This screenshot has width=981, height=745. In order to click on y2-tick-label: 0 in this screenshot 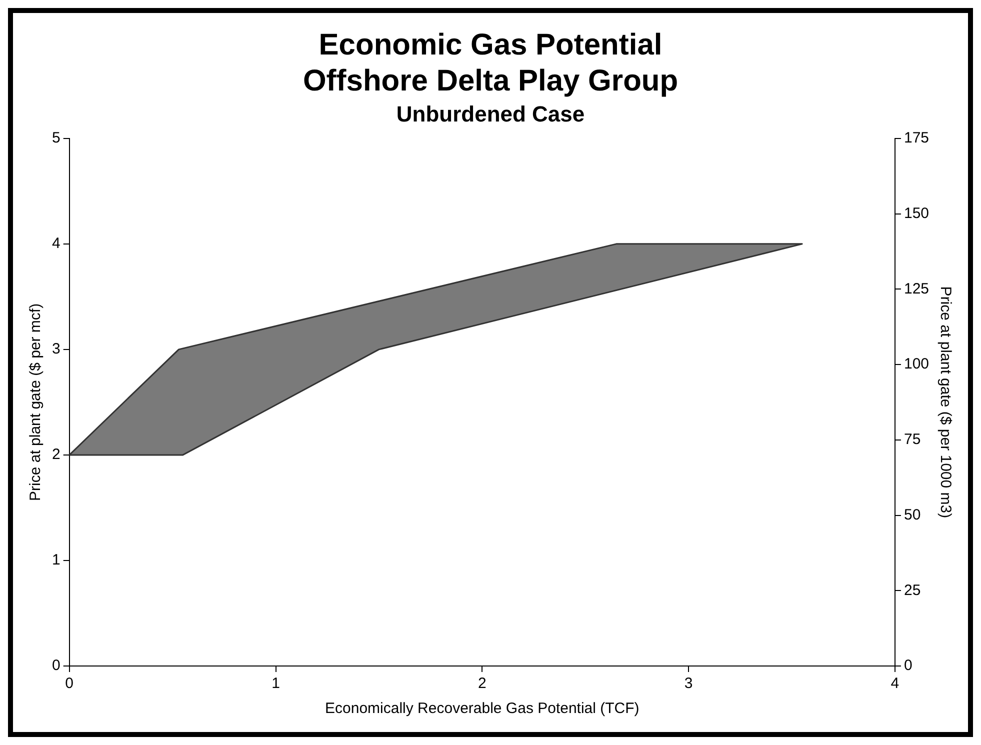, I will do `click(908, 665)`.